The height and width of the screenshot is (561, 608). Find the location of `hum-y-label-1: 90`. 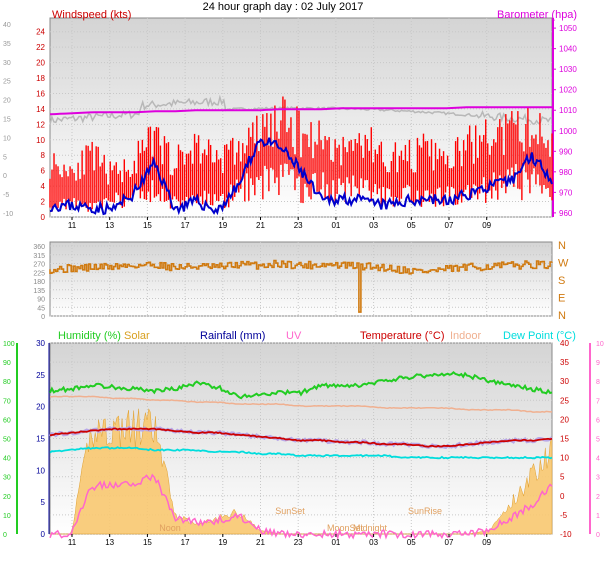

hum-y-label-1: 90 is located at coordinates (7, 363).